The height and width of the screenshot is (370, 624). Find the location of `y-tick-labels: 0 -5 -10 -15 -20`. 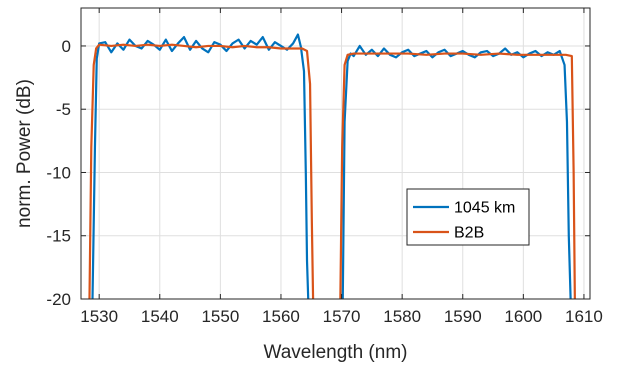

y-tick-labels: 0 -5 -10 -15 -20 is located at coordinates (58, 173).